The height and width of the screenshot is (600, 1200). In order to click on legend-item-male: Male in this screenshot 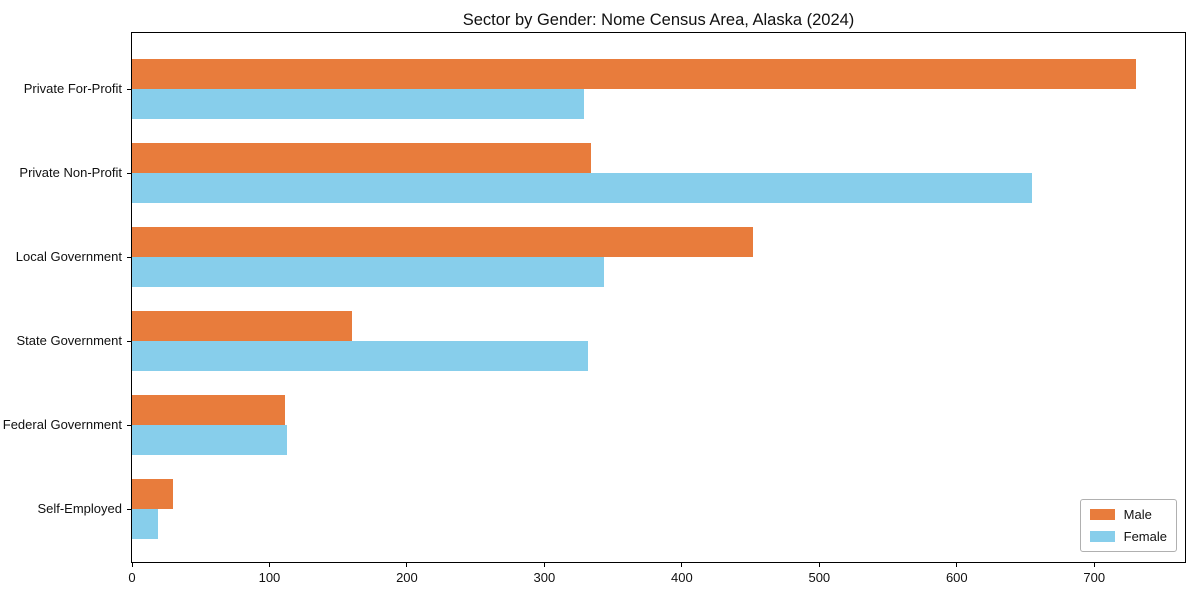, I will do `click(1128, 514)`.